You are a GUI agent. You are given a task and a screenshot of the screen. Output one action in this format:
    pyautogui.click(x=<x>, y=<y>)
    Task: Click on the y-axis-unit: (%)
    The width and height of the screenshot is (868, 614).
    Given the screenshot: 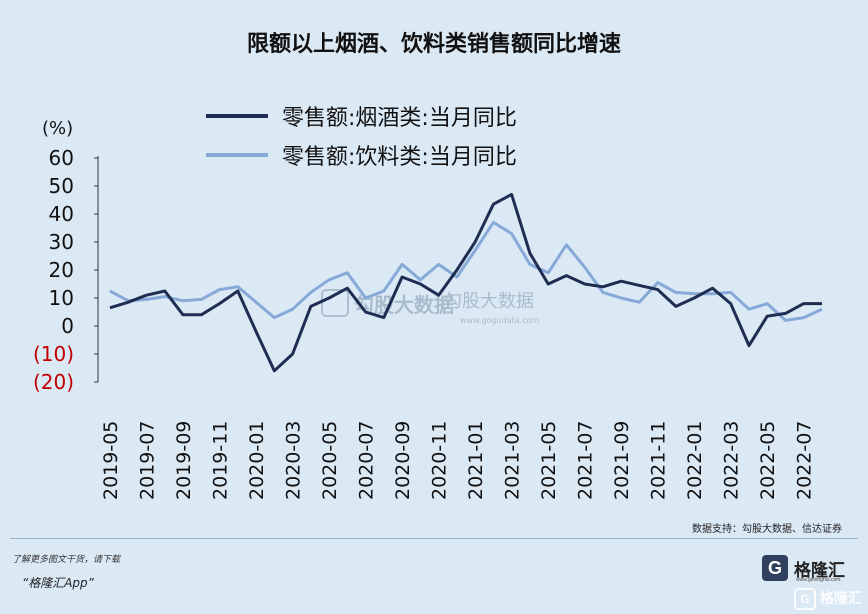 What is the action you would take?
    pyautogui.click(x=57, y=128)
    